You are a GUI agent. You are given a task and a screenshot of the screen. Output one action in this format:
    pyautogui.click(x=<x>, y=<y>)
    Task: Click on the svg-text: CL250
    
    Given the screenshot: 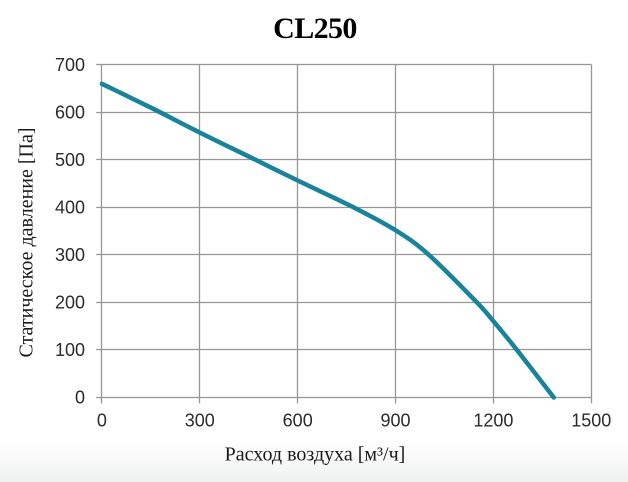 What is the action you would take?
    pyautogui.click(x=315, y=28)
    